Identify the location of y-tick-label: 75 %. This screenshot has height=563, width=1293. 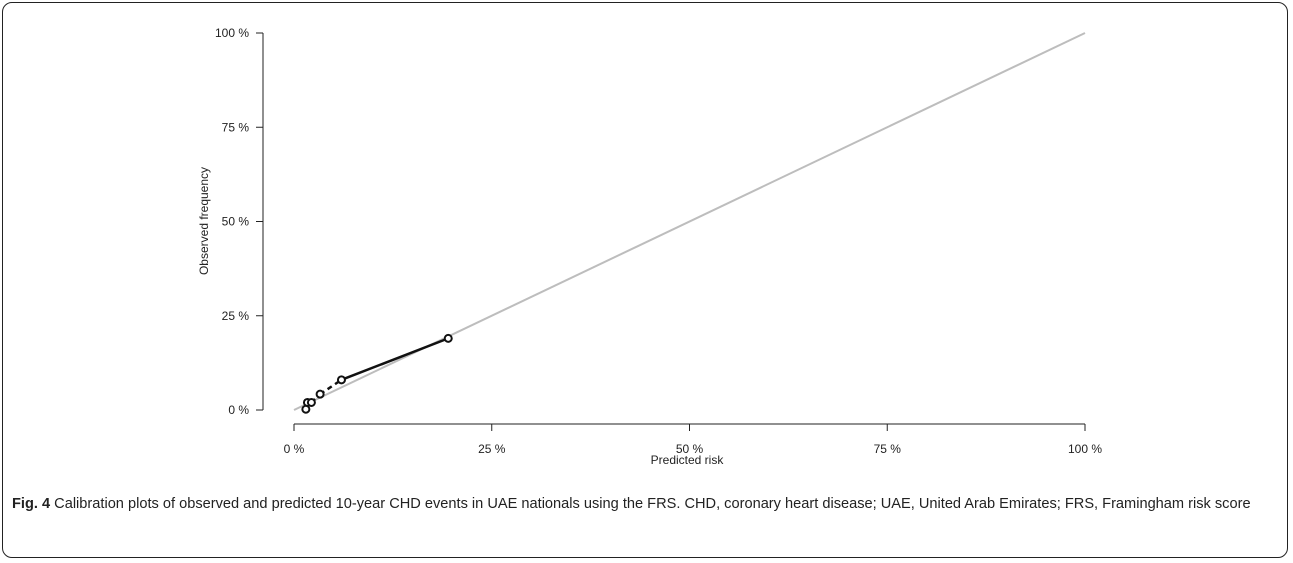
(236, 127).